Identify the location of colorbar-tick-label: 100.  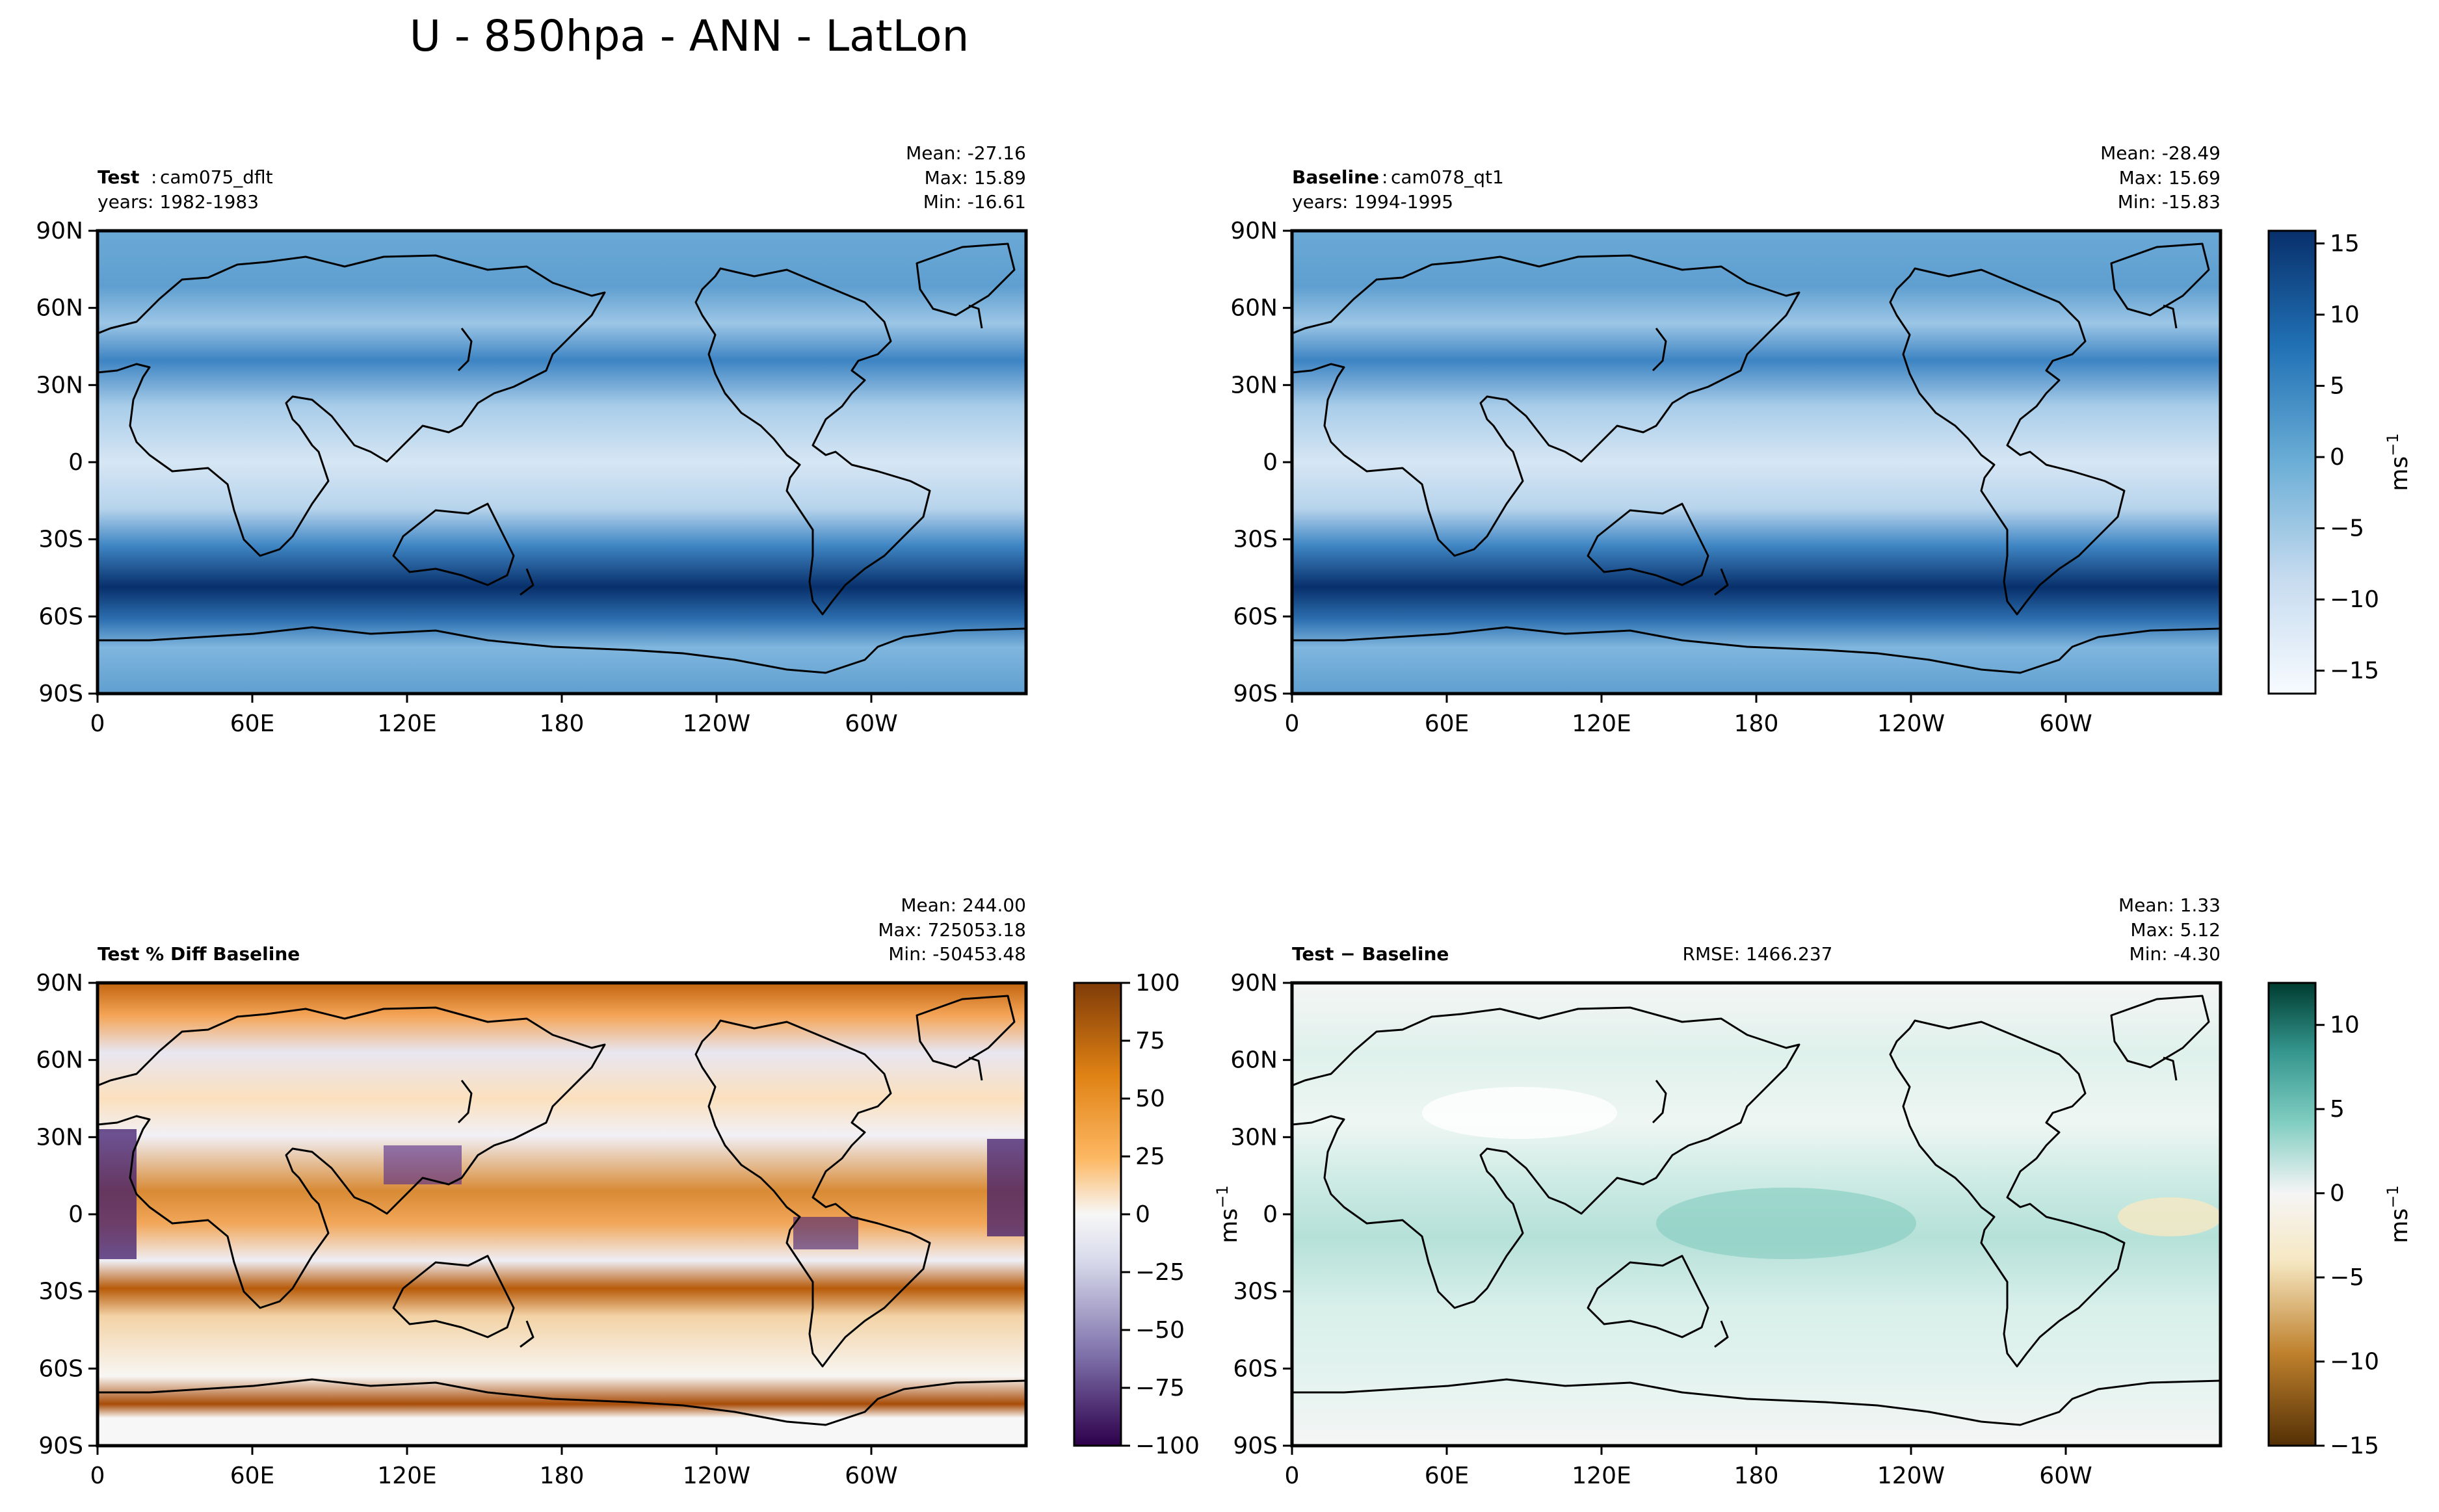
(1157, 984).